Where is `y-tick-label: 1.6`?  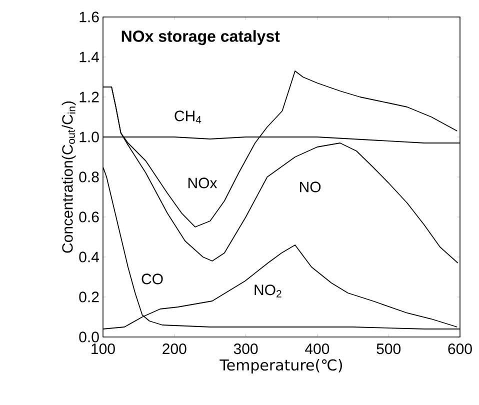
y-tick-label: 1.6 is located at coordinates (89, 17).